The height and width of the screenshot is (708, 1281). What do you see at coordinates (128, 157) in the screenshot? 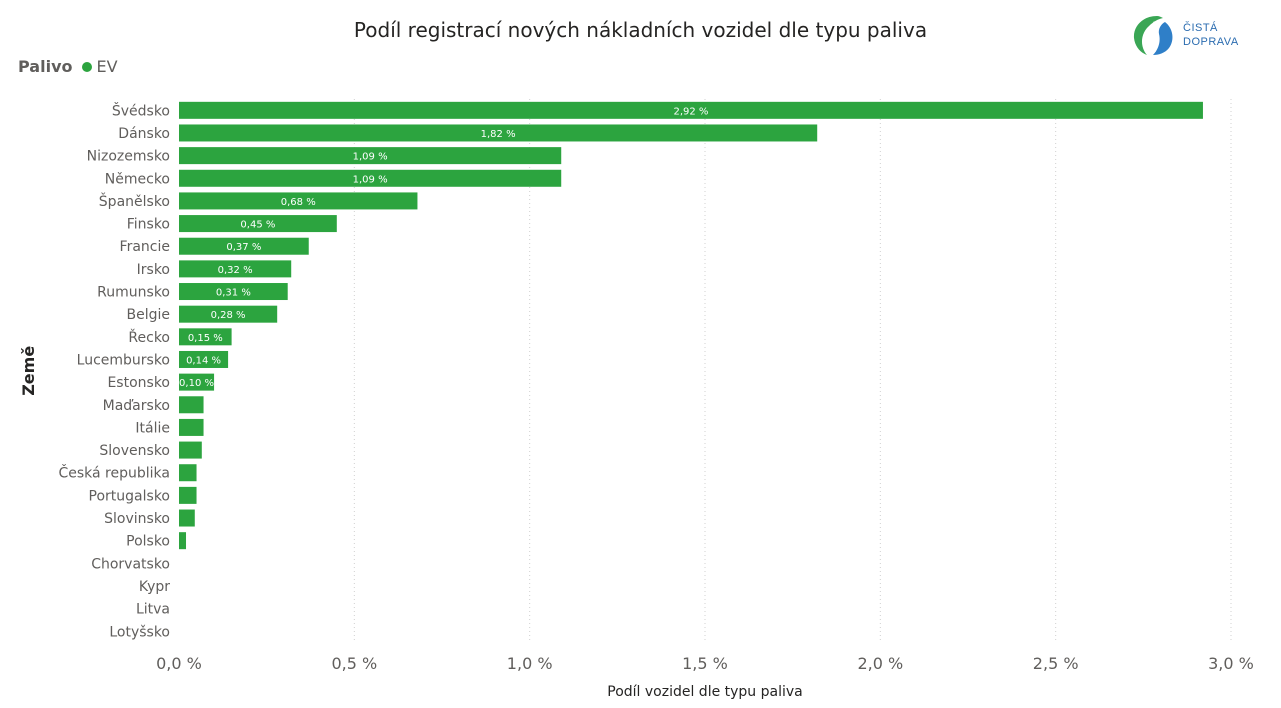
I see `category-label: Nizozemsko` at bounding box center [128, 157].